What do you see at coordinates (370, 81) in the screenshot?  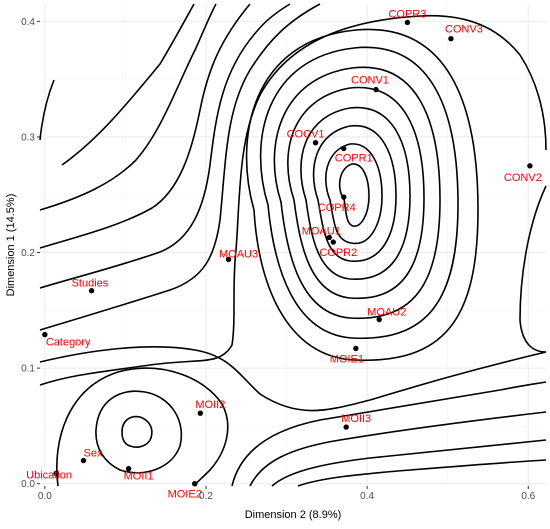 I see `label-conv1: CONV1` at bounding box center [370, 81].